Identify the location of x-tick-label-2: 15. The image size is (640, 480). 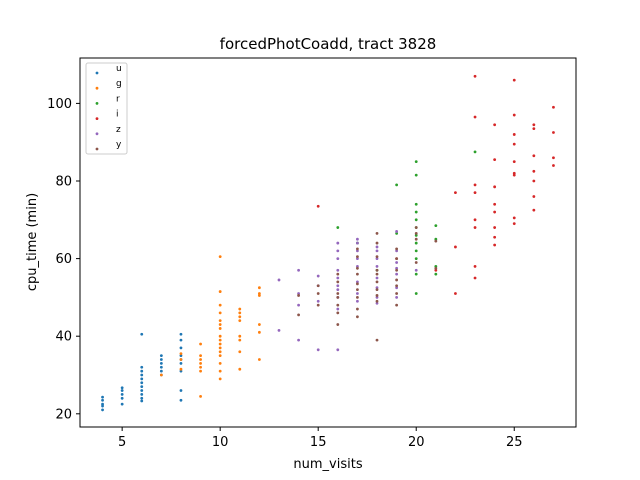
(318, 442).